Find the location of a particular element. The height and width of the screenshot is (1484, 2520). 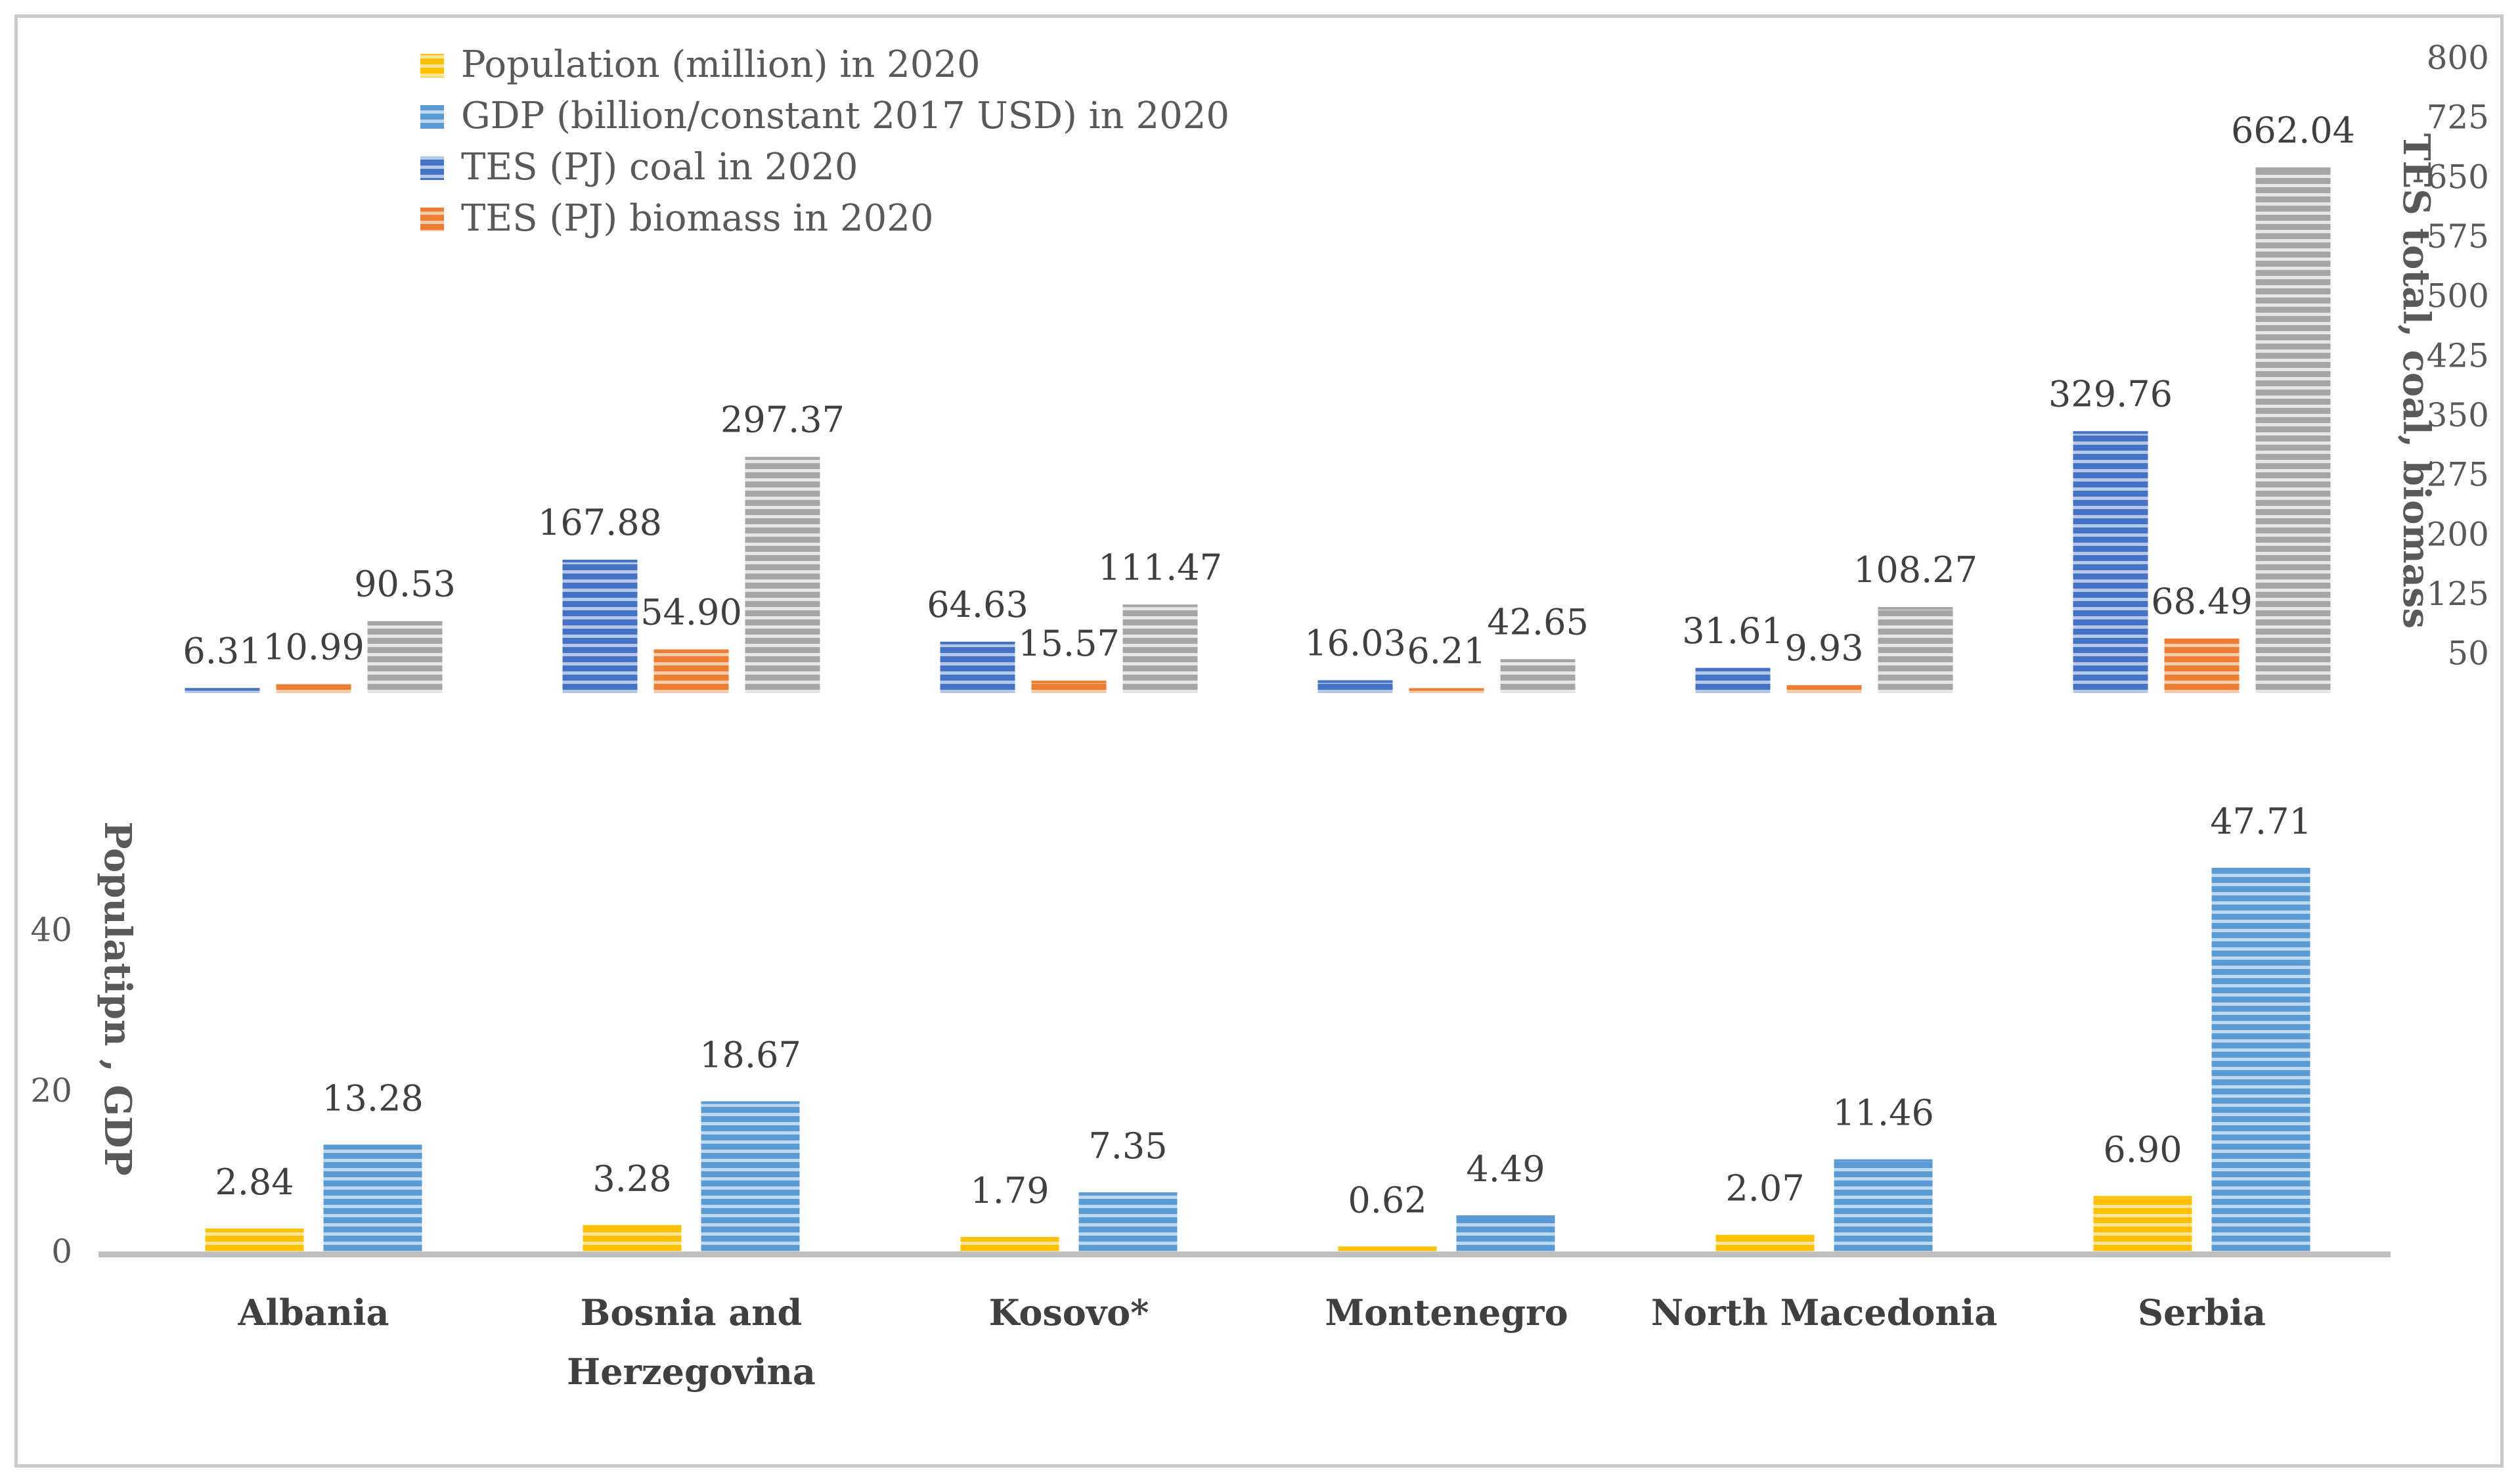

top-axis-tick-5: 425 is located at coordinates (2458, 355).